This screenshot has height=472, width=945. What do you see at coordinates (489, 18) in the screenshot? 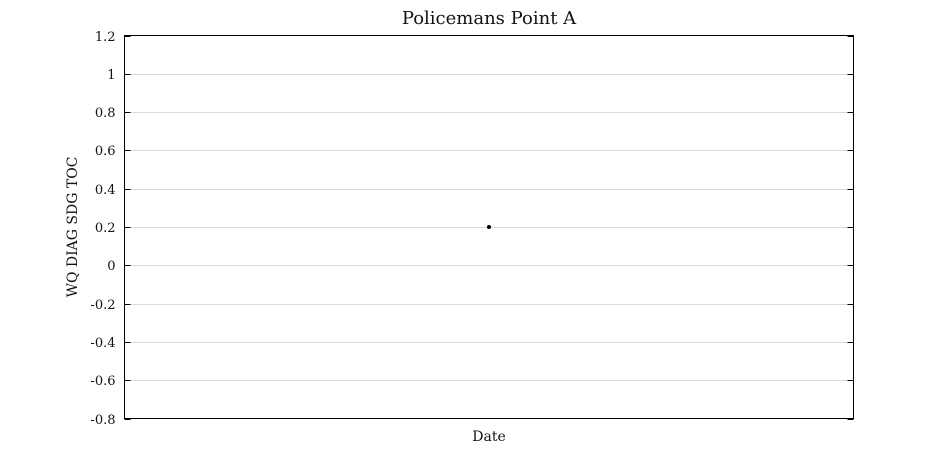
I see `chart-title: Policemans Point A` at bounding box center [489, 18].